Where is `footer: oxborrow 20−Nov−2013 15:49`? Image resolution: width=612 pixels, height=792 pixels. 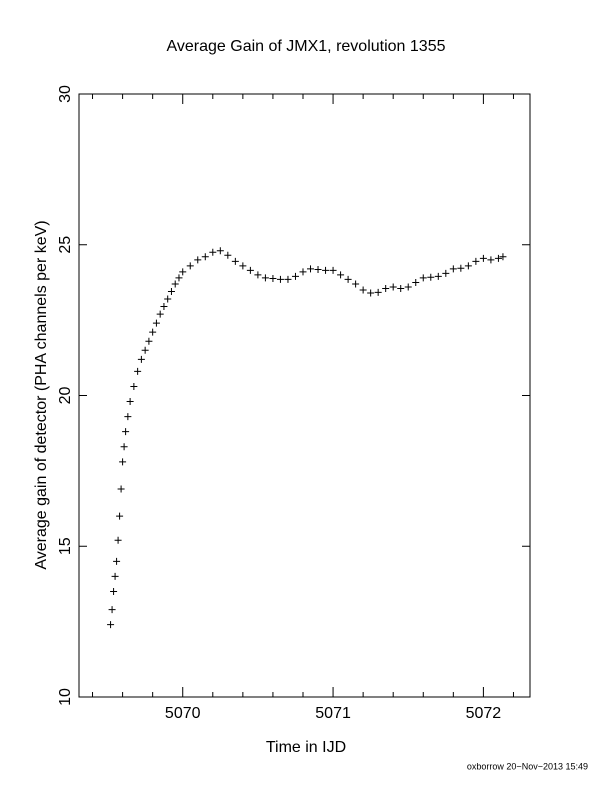
footer: oxborrow 20−Nov−2013 15:49 is located at coordinates (527, 766).